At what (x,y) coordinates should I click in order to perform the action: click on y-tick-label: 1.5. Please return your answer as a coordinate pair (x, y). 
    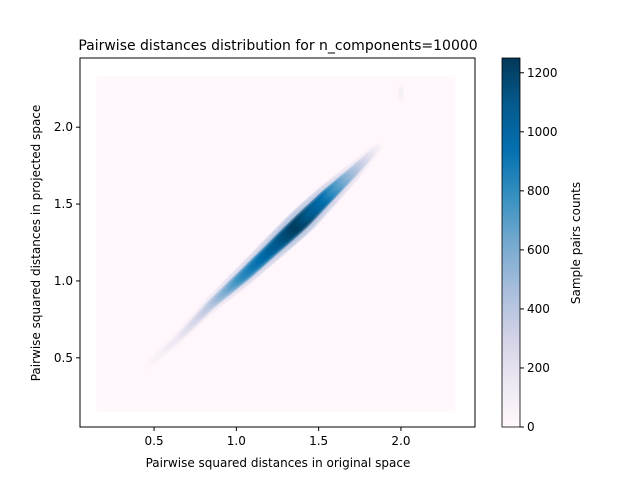
    Looking at the image, I should click on (63, 204).